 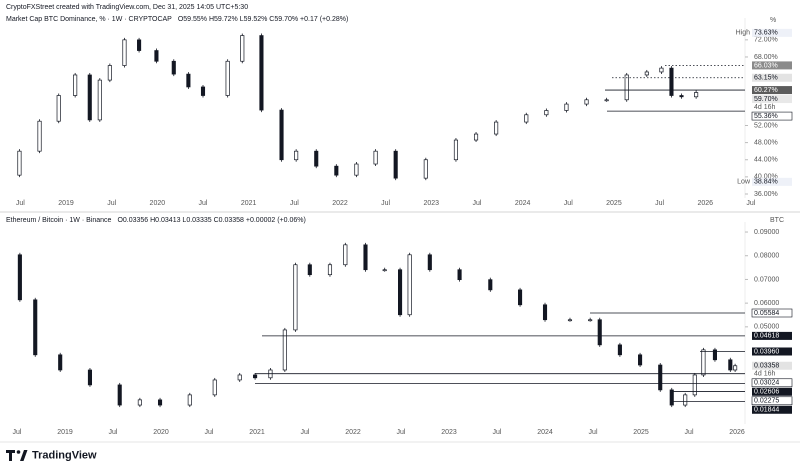 I want to click on price-label: 0.02606, so click(x=766, y=392).